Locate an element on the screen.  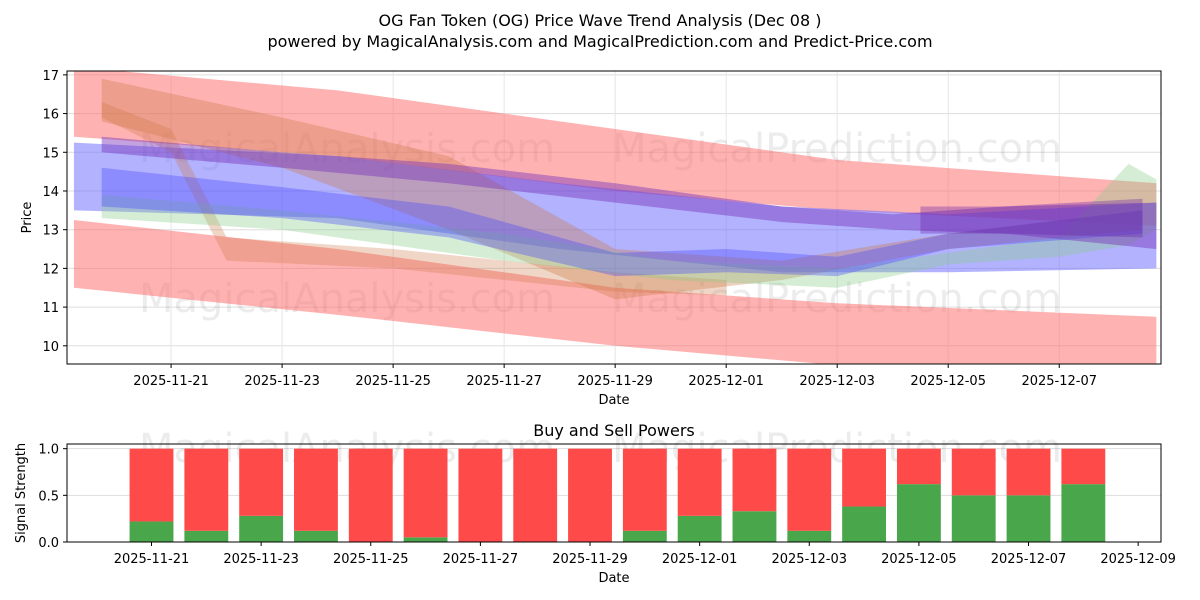
band-purple-dark is located at coordinates (1031, 218).